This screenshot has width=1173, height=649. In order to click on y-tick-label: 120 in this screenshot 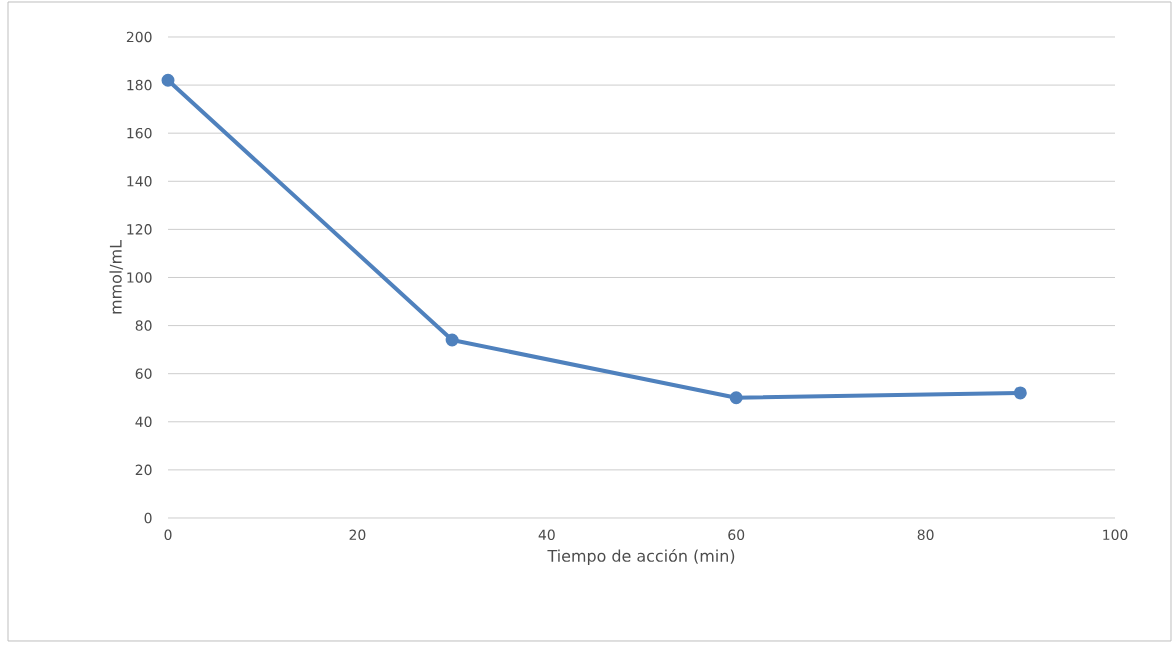, I will do `click(139, 229)`.